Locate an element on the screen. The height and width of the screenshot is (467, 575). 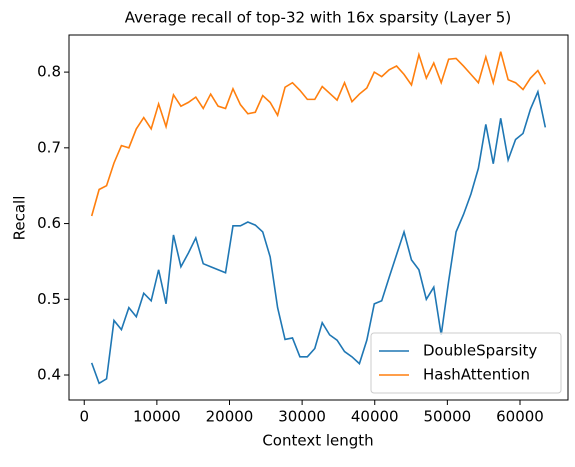
y-tick-label: 0.8 is located at coordinates (49, 72).